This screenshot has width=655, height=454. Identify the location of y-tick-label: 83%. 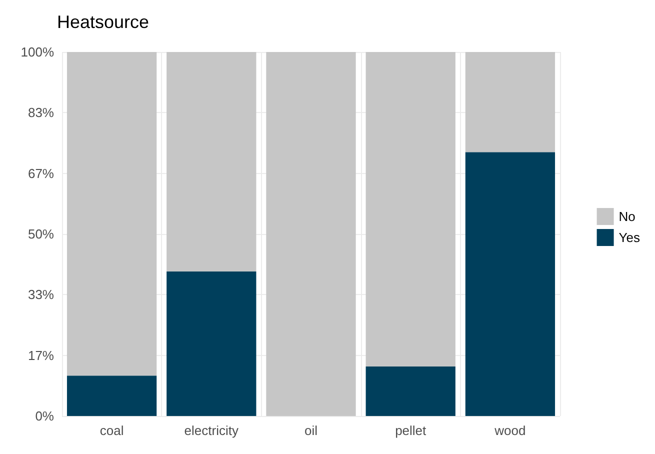
(41, 112).